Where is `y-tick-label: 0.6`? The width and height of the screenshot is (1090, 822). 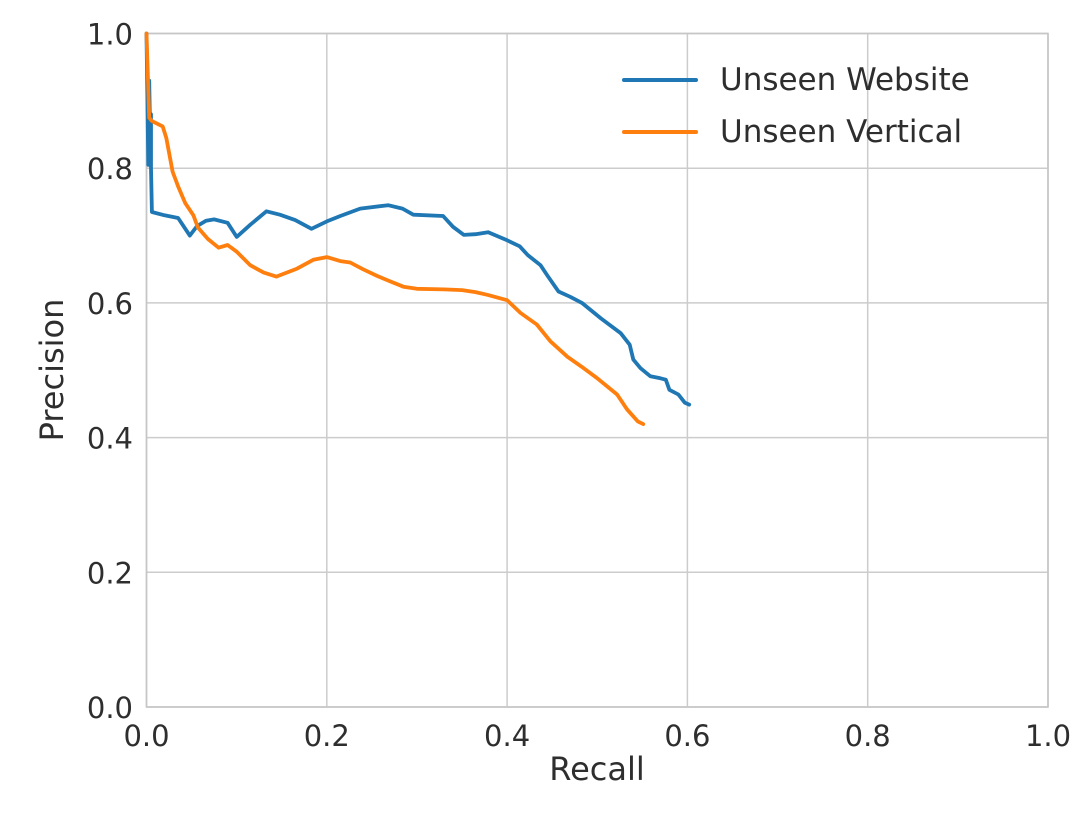 y-tick-label: 0.6 is located at coordinates (110, 304).